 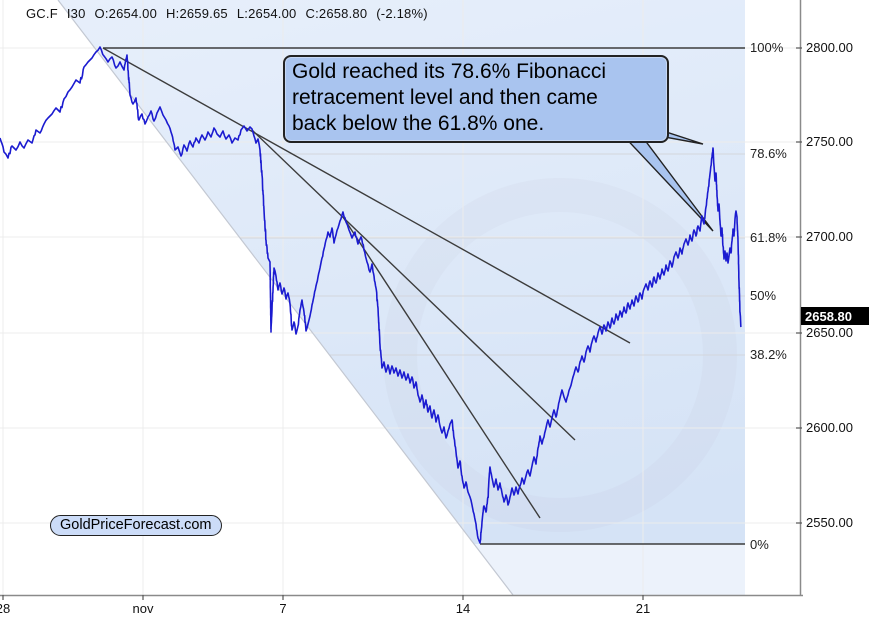 I want to click on symbol-label: GC.F, so click(x=42, y=13).